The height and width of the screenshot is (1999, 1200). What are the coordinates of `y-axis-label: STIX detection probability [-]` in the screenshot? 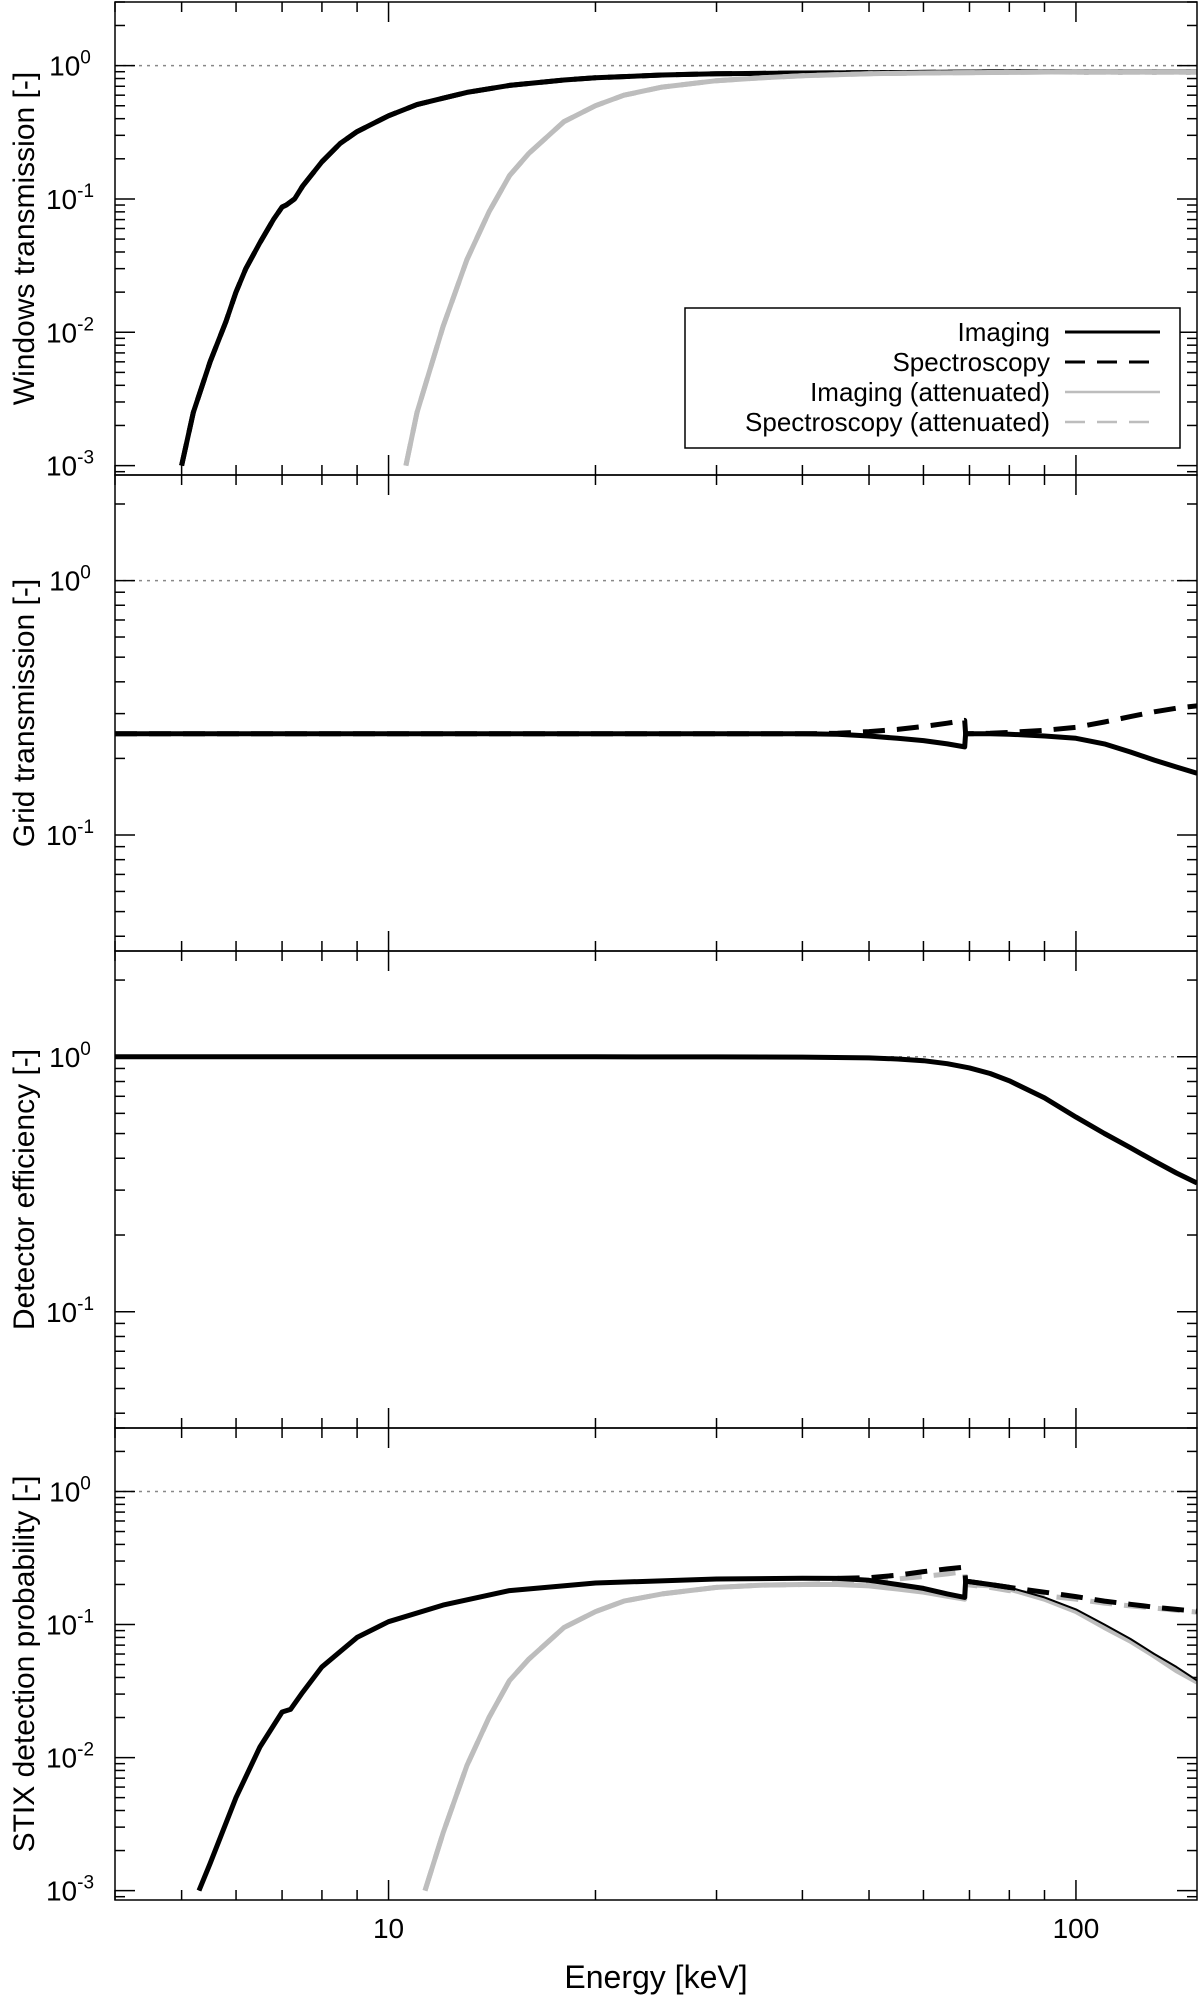 It's located at (24, 1664).